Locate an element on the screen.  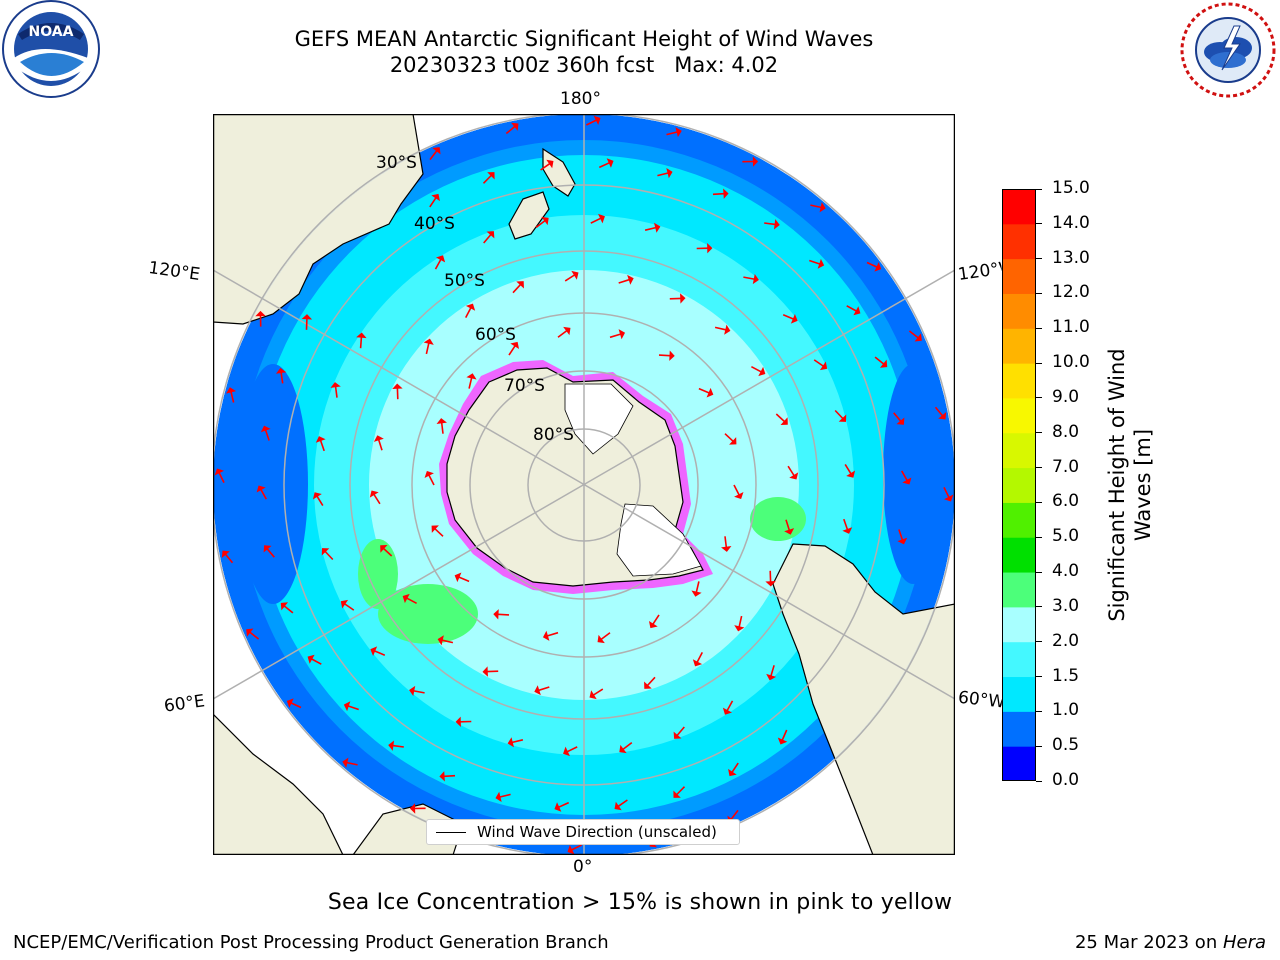
footer-host: Hera is located at coordinates (1244, 942).